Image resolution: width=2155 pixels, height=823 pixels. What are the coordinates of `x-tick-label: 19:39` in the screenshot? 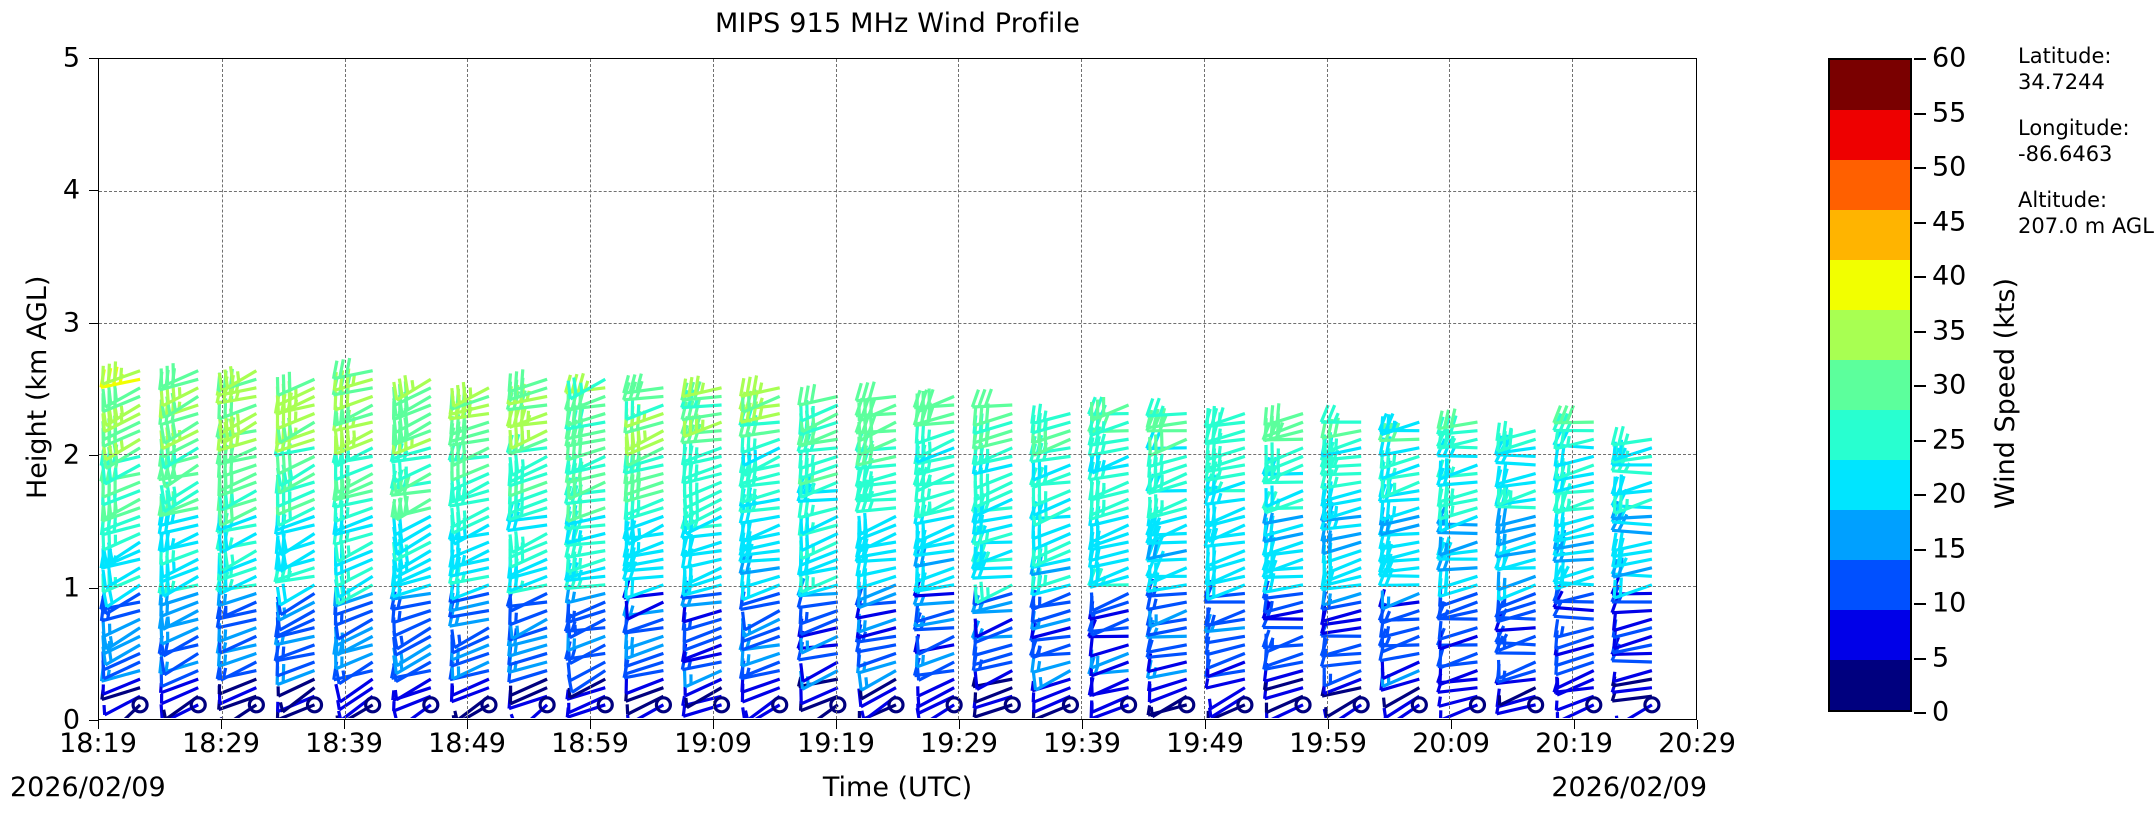 It's located at (1082, 743).